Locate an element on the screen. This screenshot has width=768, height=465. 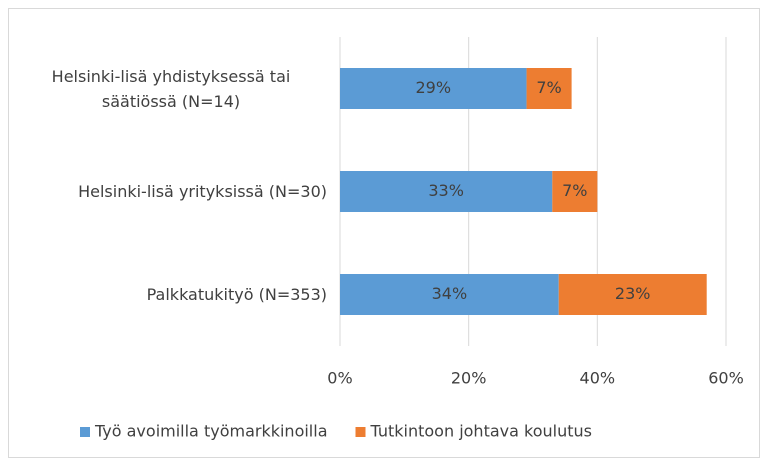
x-tick-label: 20% is located at coordinates (469, 378).